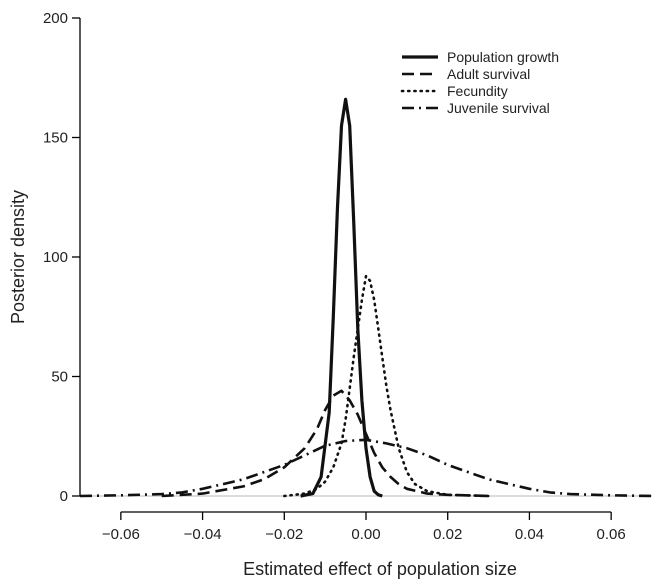 This screenshot has width=652, height=583. I want to click on legend-label-fecundity: Fecundity, so click(477, 91).